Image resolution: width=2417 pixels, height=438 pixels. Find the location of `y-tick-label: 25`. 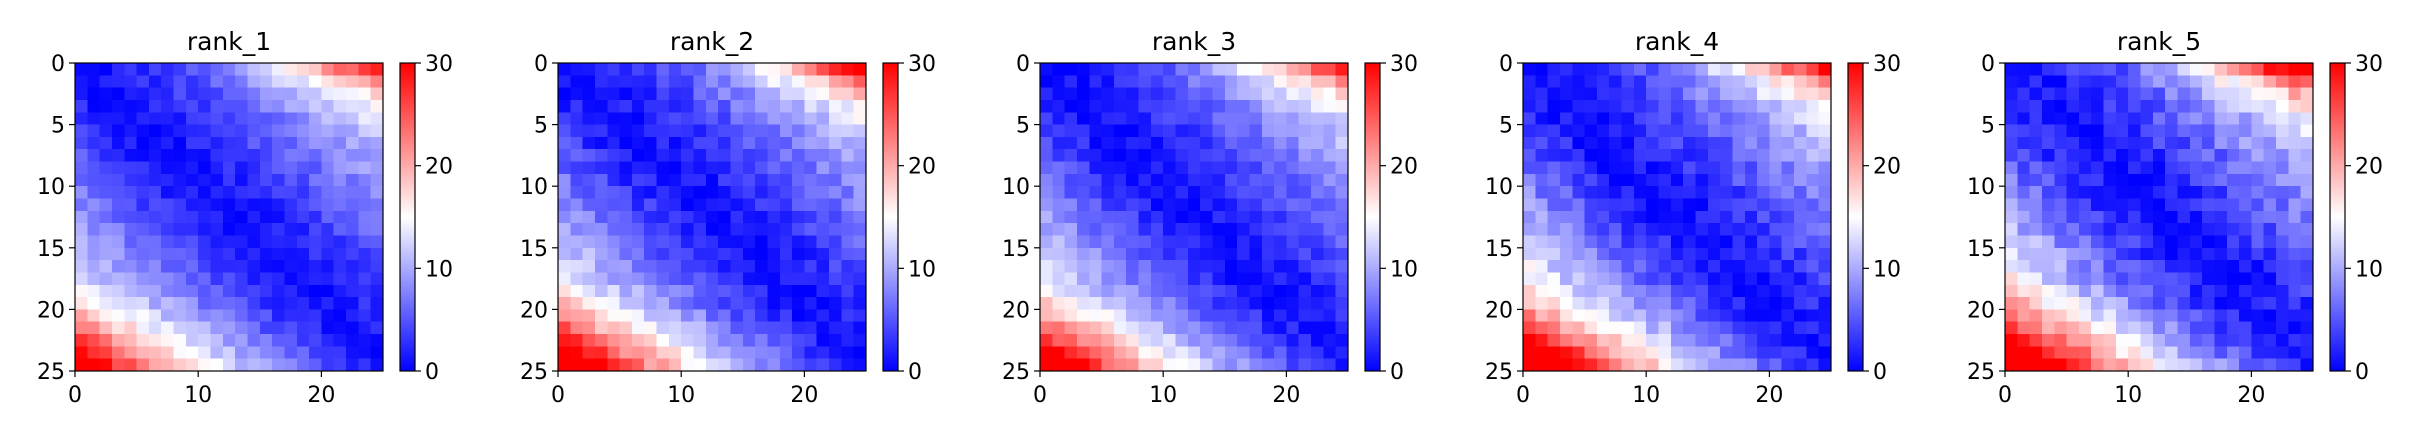

y-tick-label: 25 is located at coordinates (534, 372).